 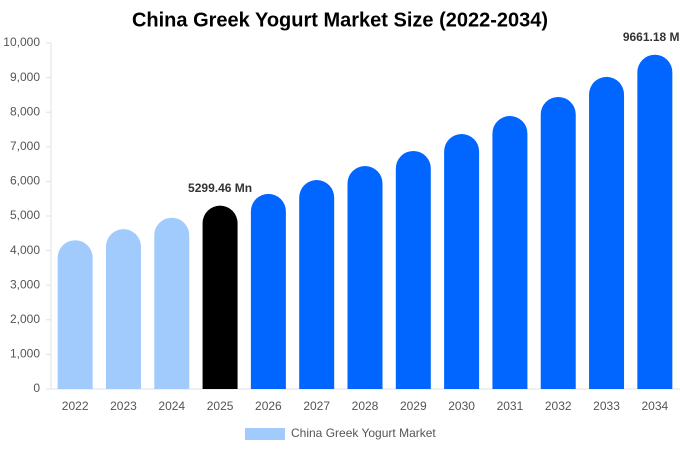 What do you see at coordinates (171, 406) in the screenshot?
I see `x-tick-label: 2024` at bounding box center [171, 406].